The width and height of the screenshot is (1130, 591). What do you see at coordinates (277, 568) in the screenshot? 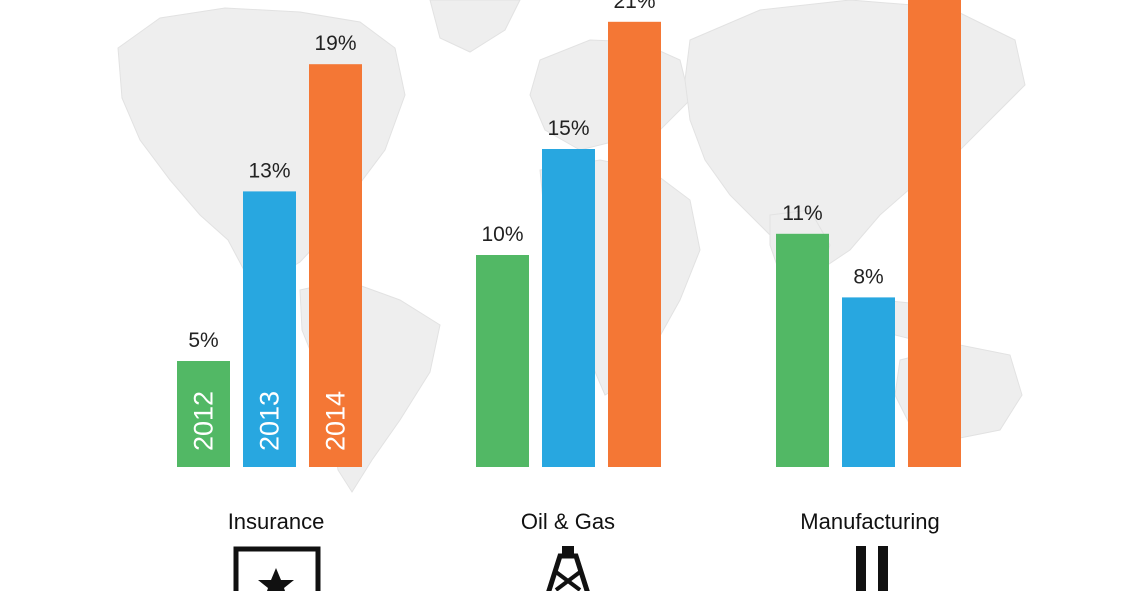
I see `certificate-star-icon` at bounding box center [277, 568].